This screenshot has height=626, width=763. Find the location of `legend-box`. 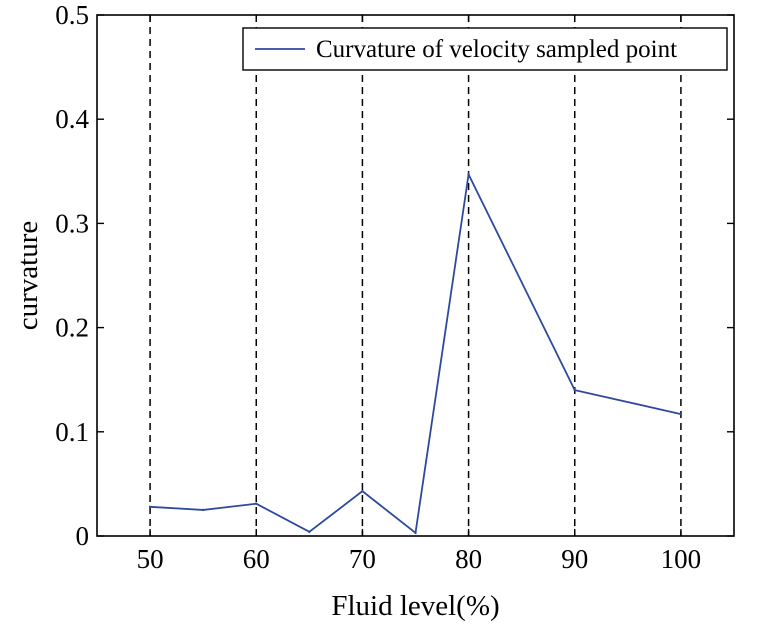

legend-box is located at coordinates (485, 49).